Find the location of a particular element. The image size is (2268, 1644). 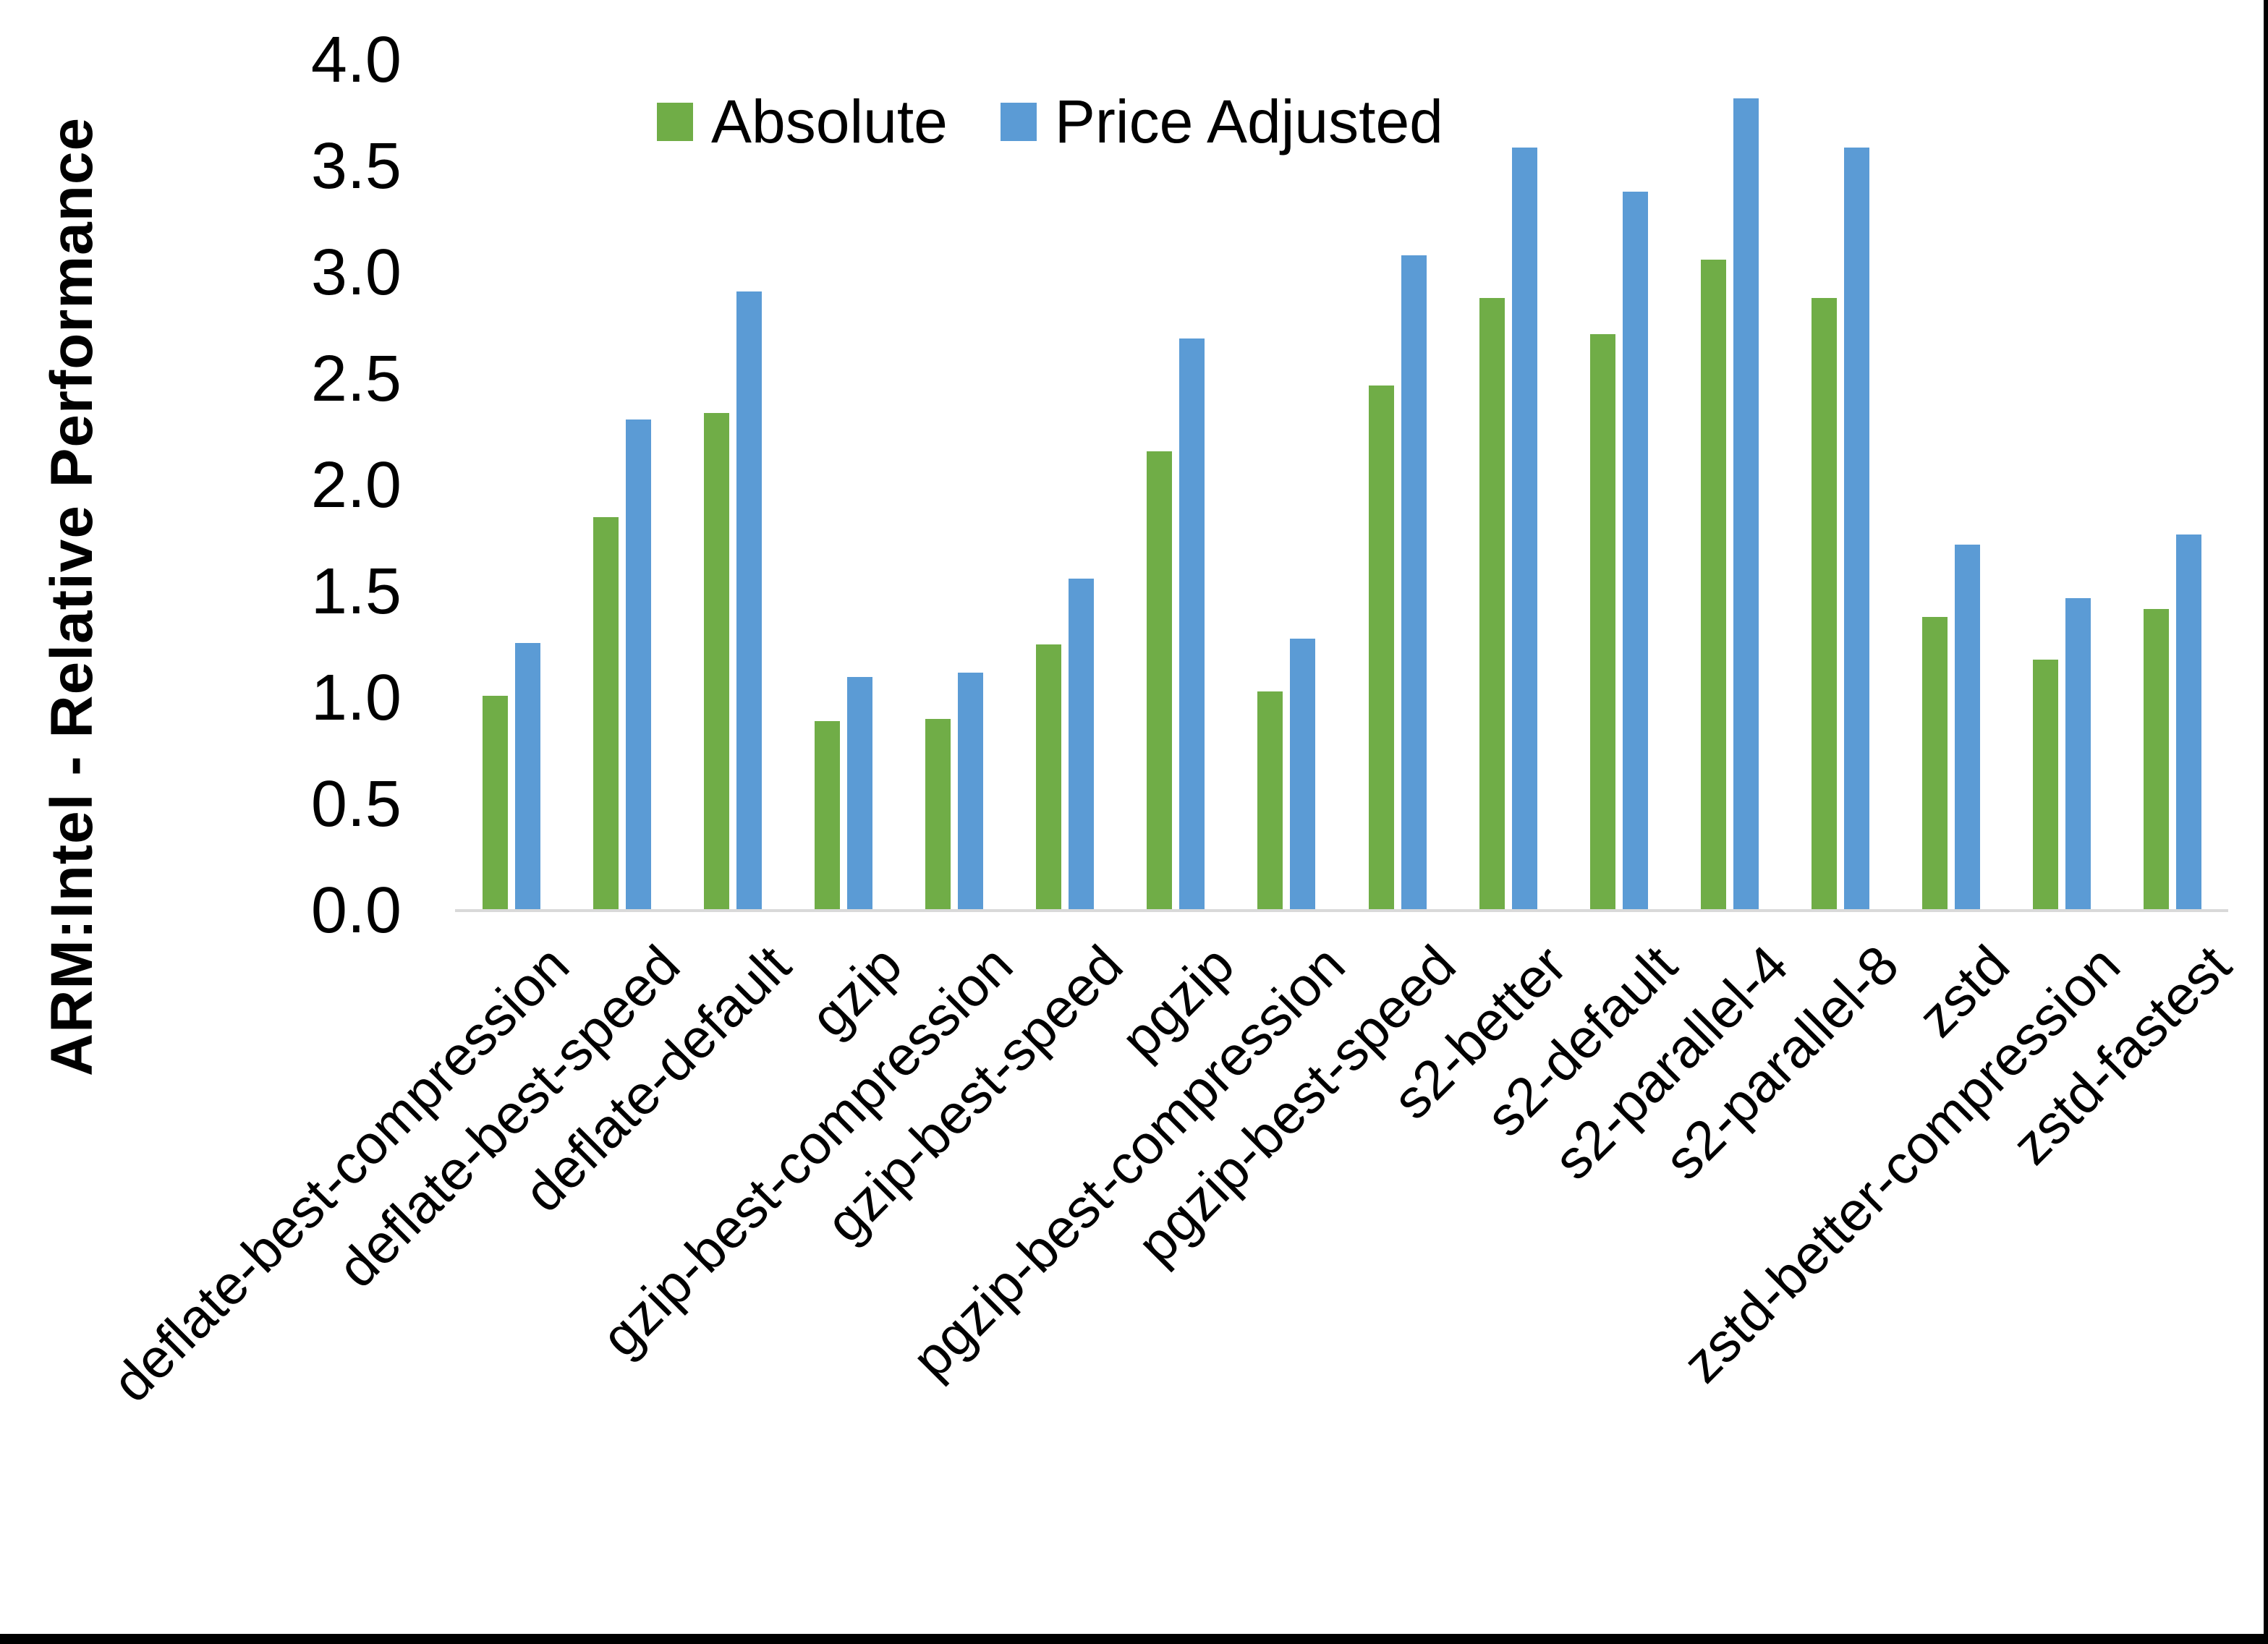

legend: Absolute Price Adjusted is located at coordinates (1050, 121).